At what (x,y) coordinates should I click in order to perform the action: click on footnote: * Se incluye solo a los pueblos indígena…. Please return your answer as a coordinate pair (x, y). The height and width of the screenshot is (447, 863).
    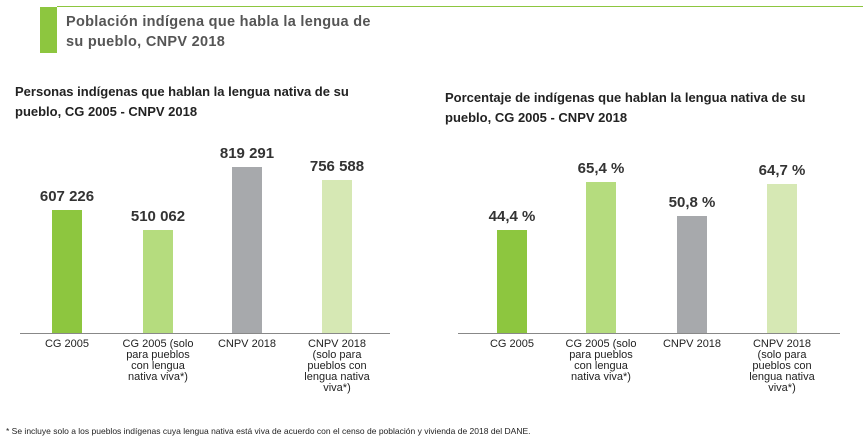
    Looking at the image, I should click on (268, 431).